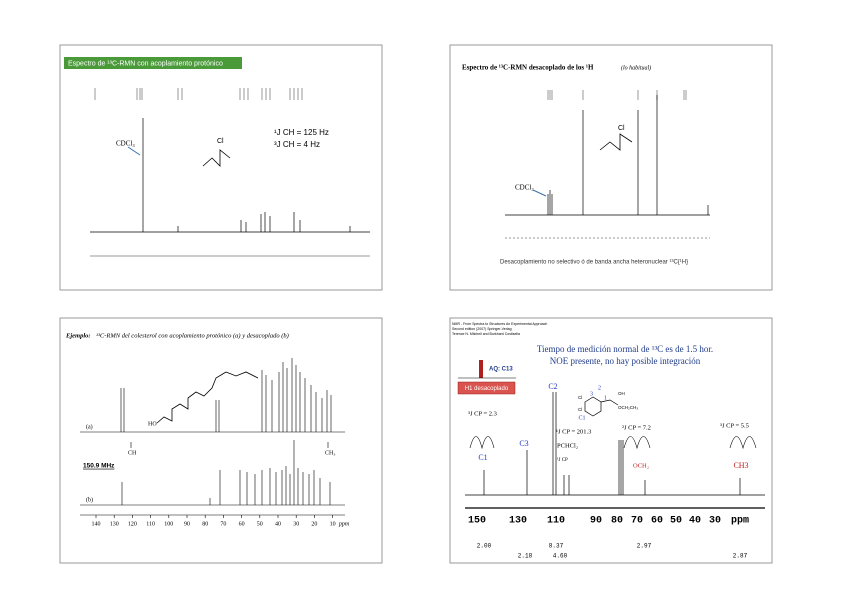  What do you see at coordinates (132, 453) in the screenshot?
I see `peak-label: CH` at bounding box center [132, 453].